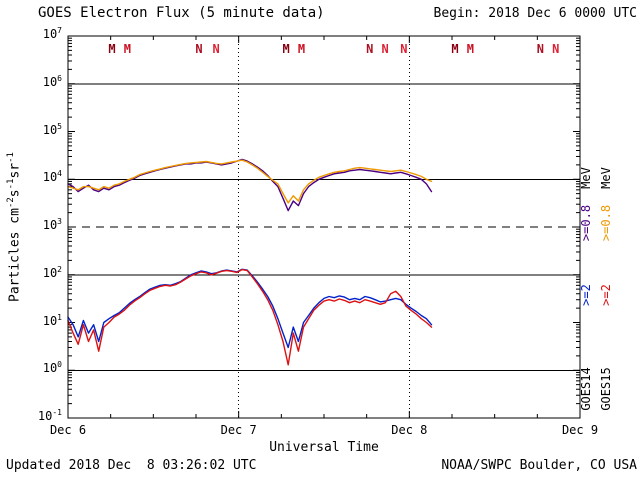  I want to click on y-tick-label-1e3: 10³, so click(52, 225).